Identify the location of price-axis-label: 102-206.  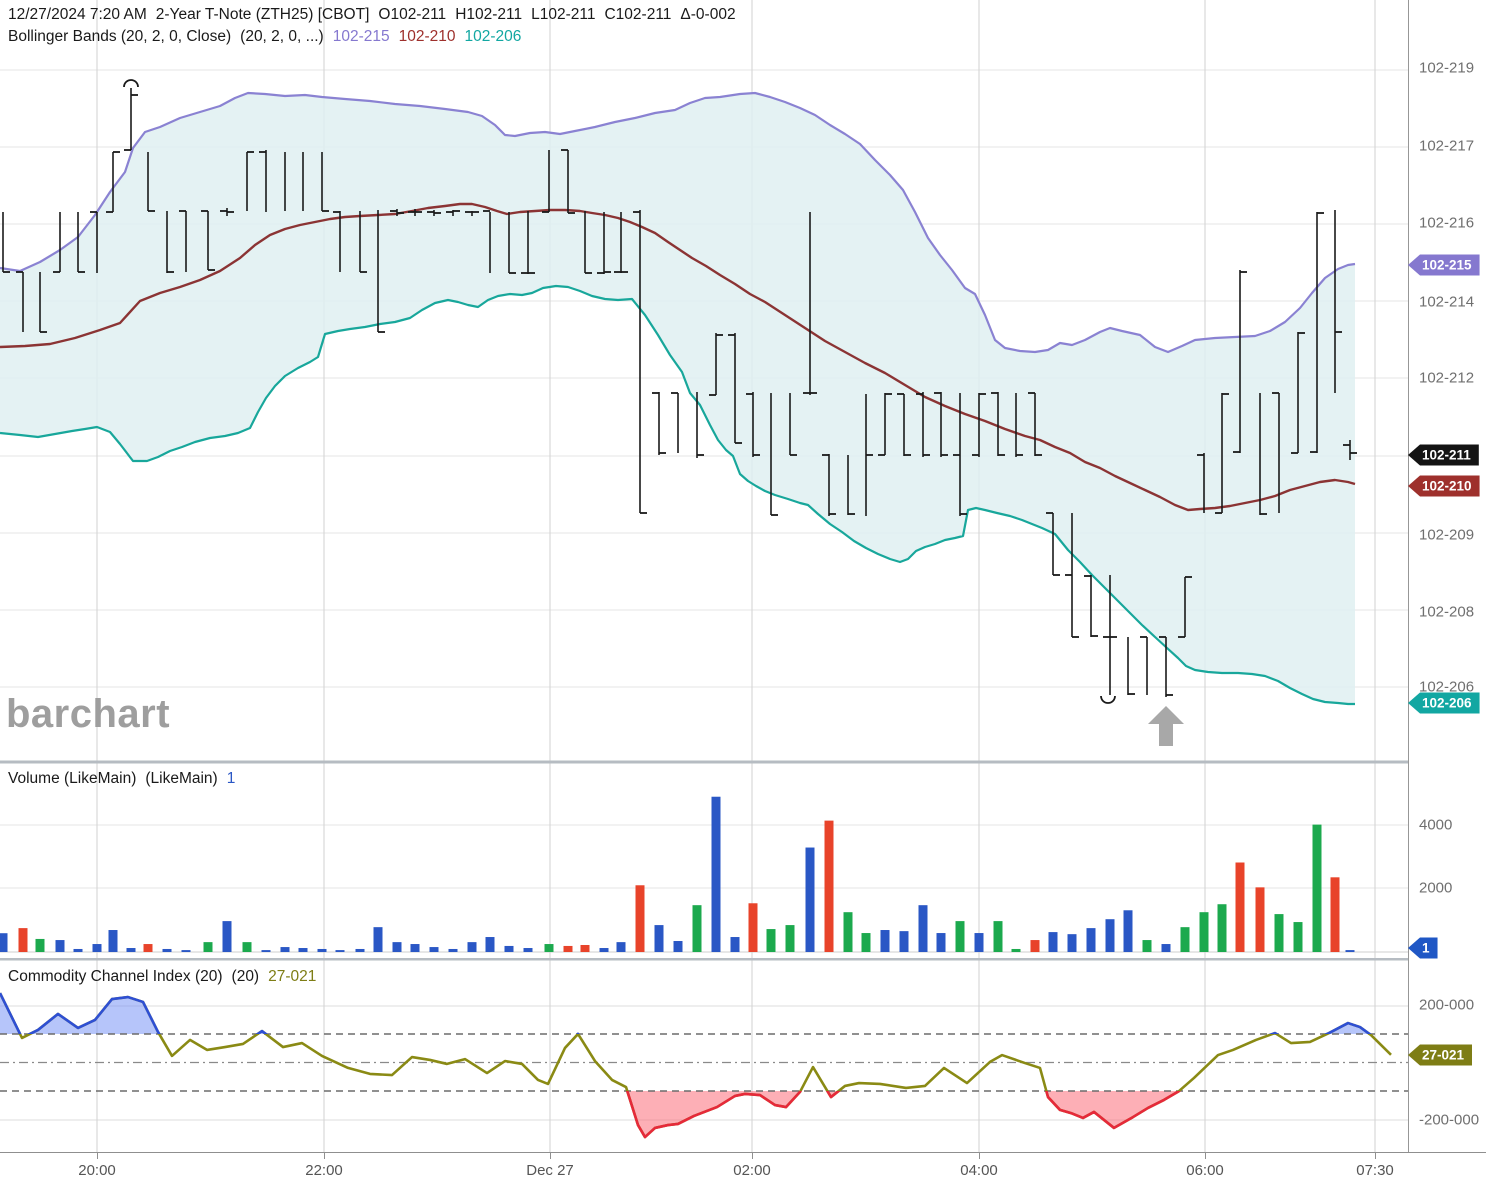
(1447, 687).